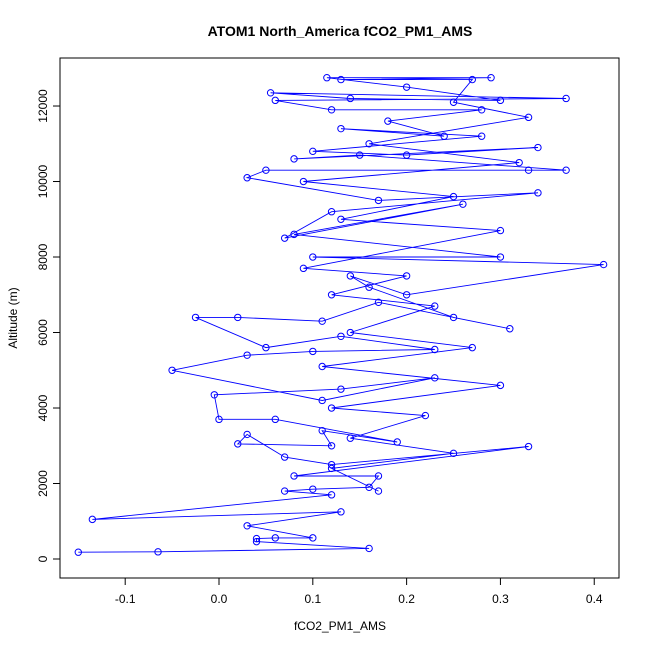  I want to click on y-tick-label: 10000, so click(43, 182).